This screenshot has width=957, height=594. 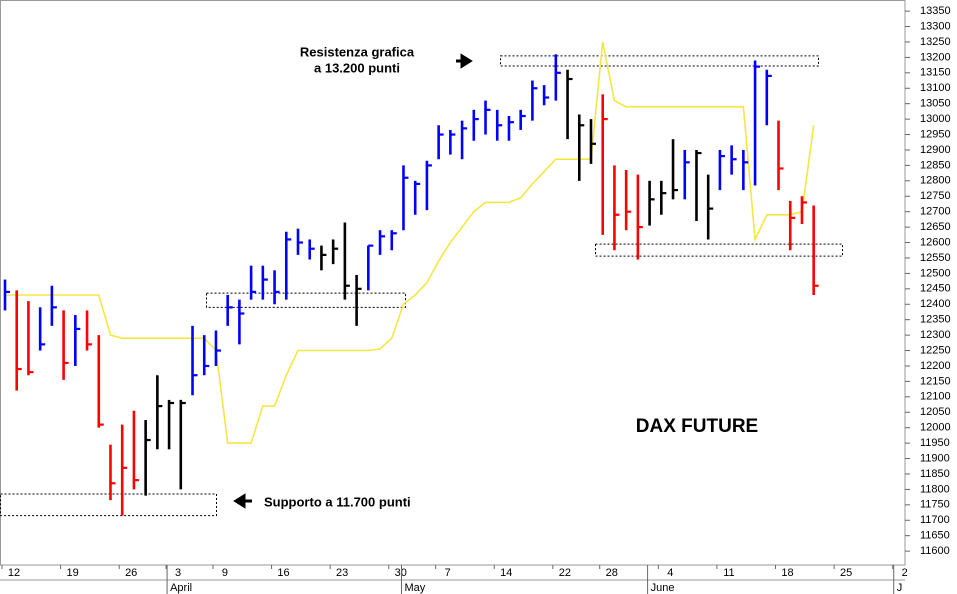 What do you see at coordinates (846, 573) in the screenshot?
I see `x-tick-label: 25` at bounding box center [846, 573].